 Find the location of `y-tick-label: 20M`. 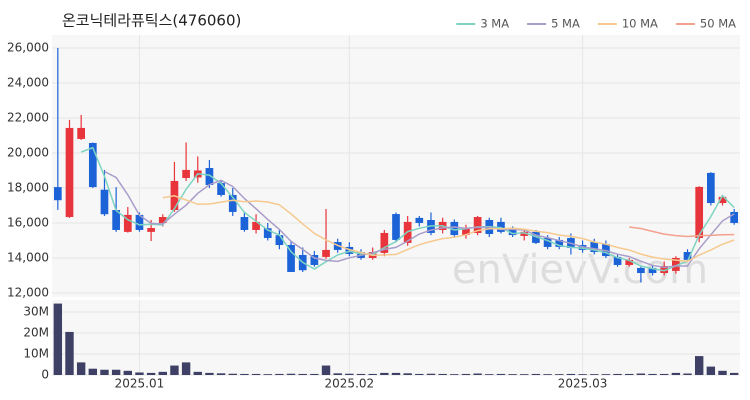

y-tick-label: 20M is located at coordinates (36, 332).